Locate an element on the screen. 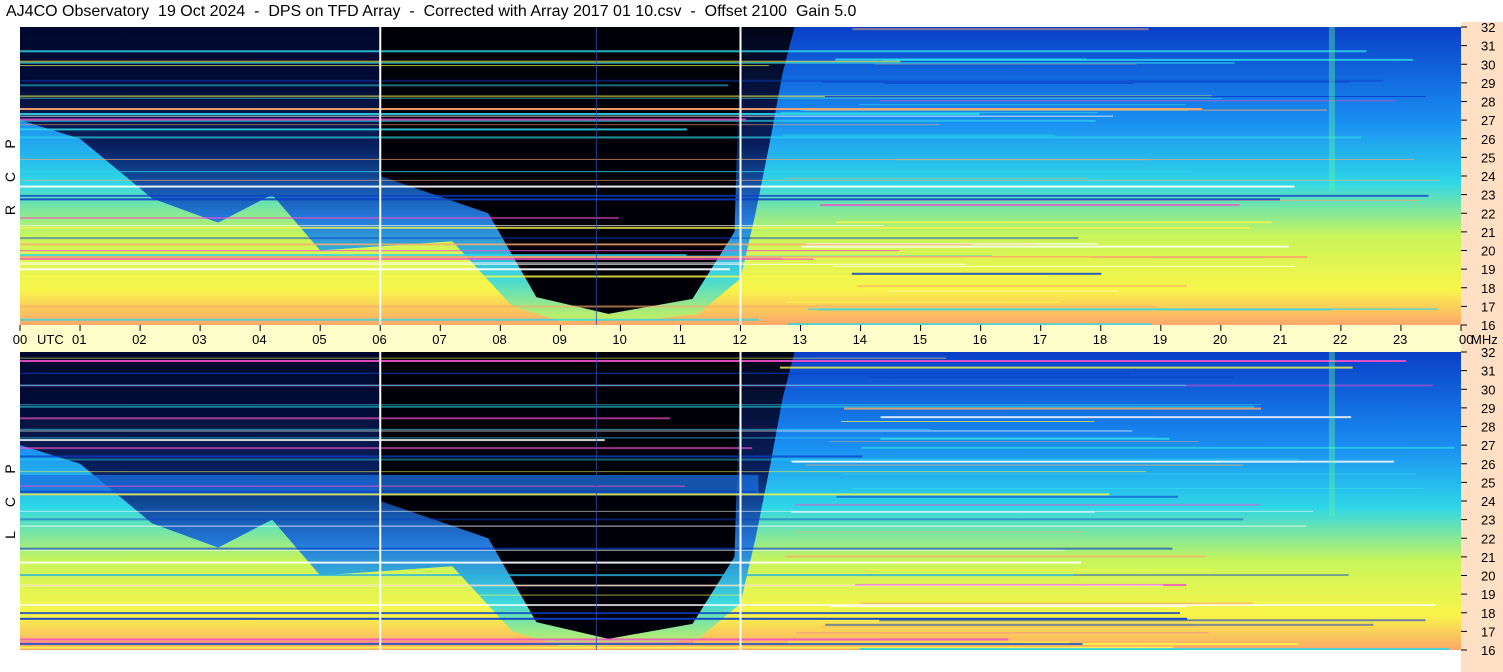 The width and height of the screenshot is (1503, 672). freq-axis-band is located at coordinates (1482, 347).